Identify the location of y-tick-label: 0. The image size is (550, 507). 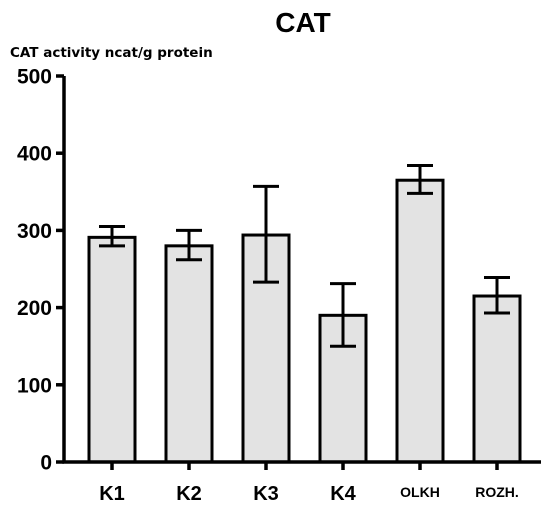
(46, 463).